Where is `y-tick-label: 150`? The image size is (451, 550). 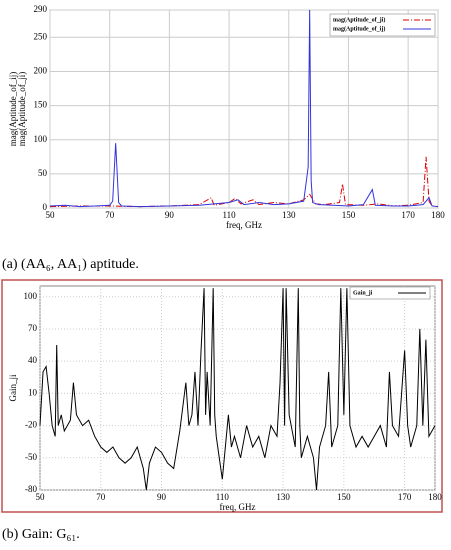
y-tick-label: 150 is located at coordinates (41, 105).